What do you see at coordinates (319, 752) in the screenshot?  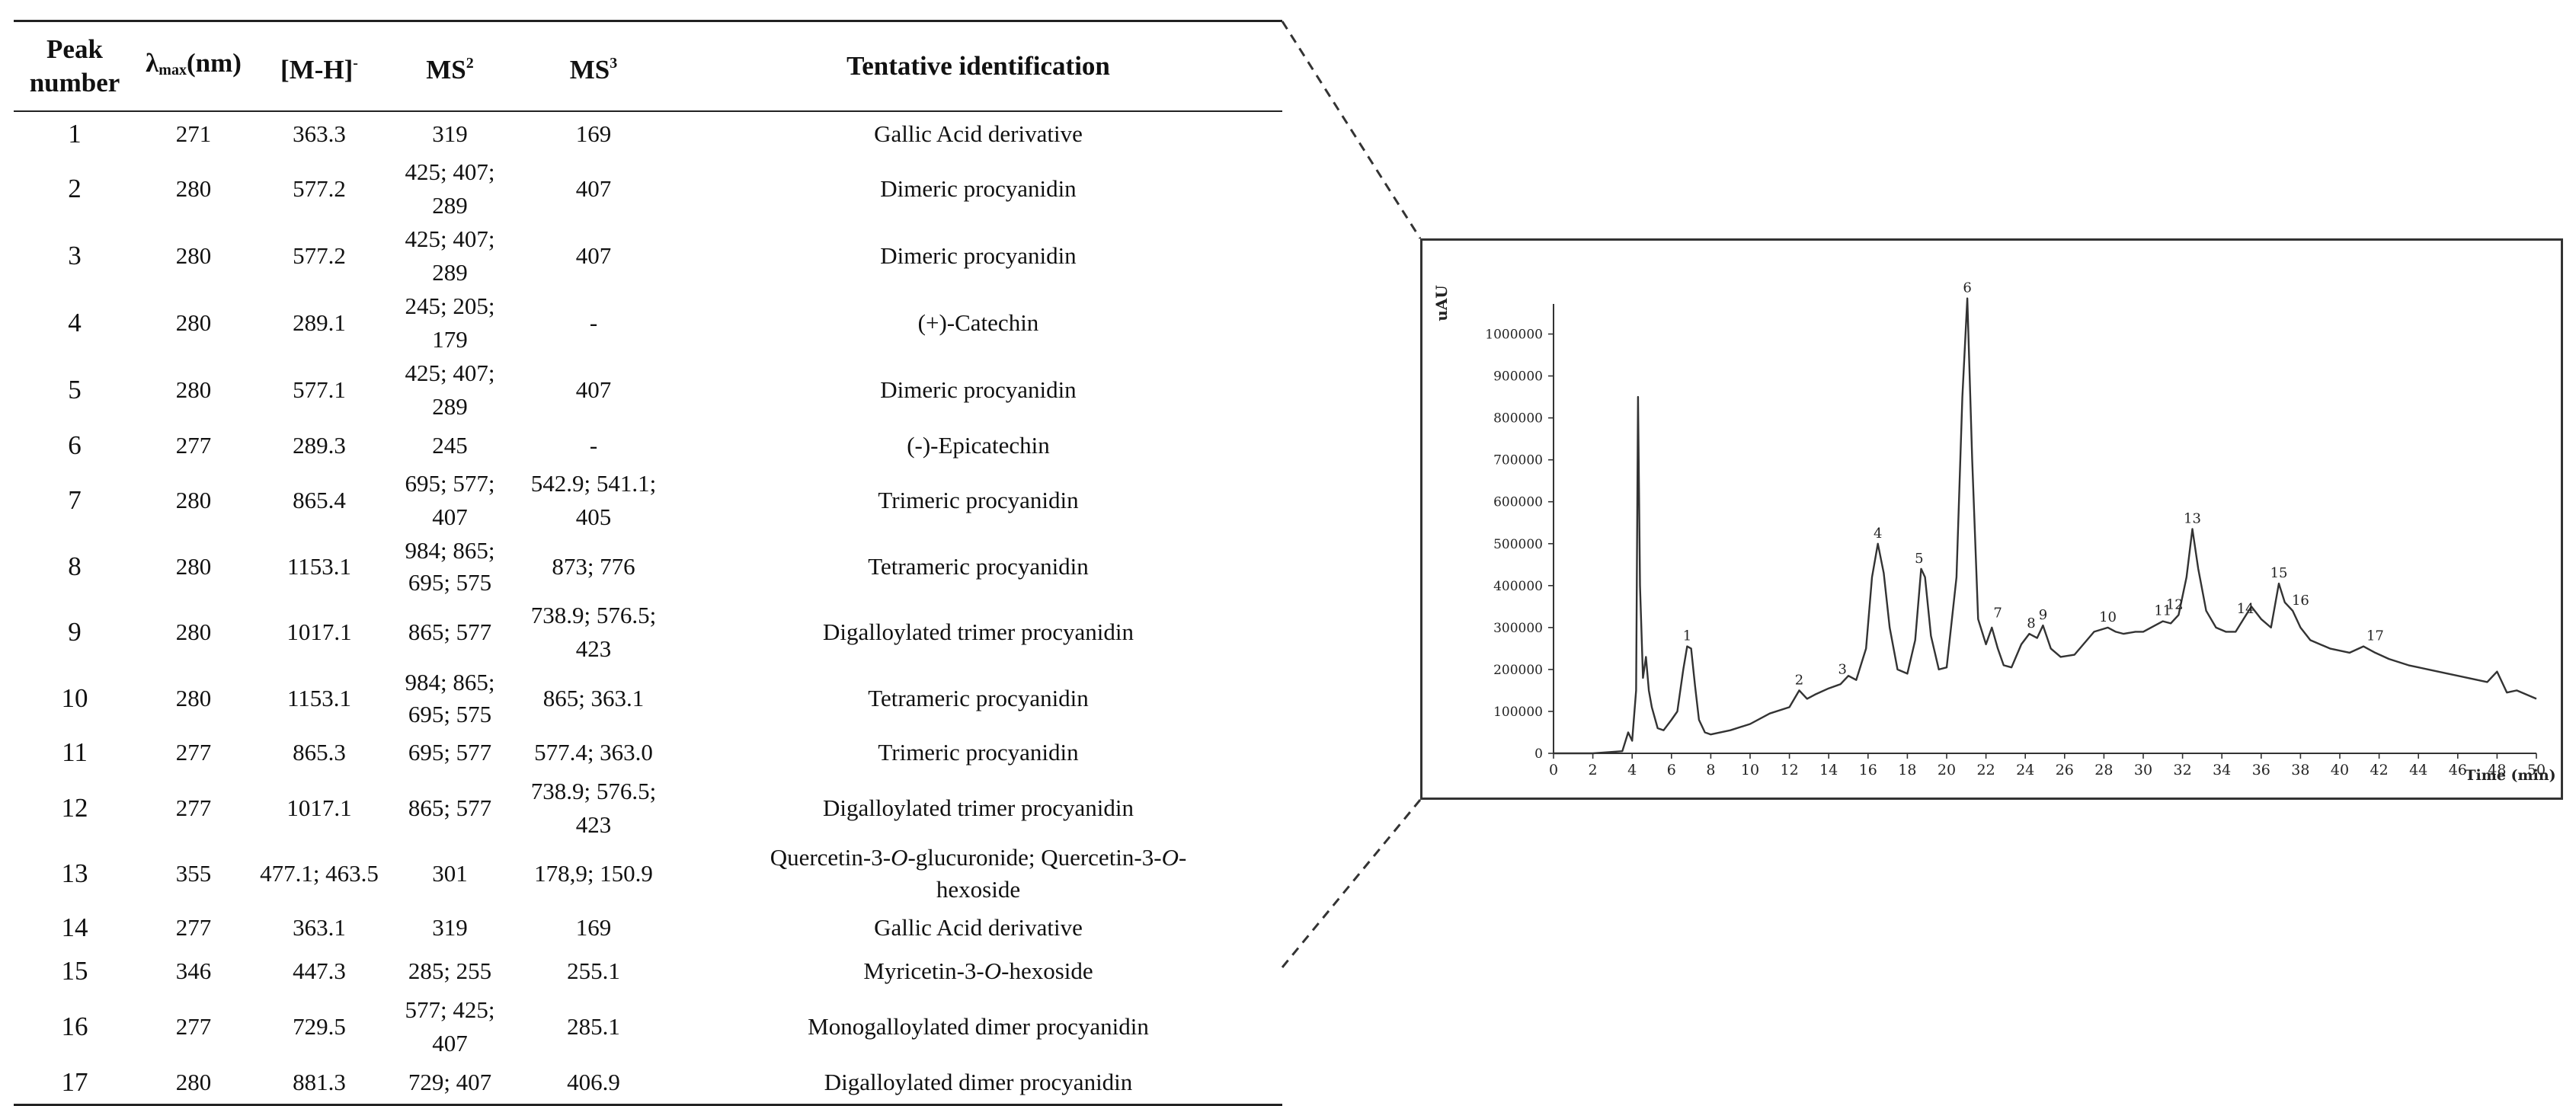 I see `cell-mh: 865.3` at bounding box center [319, 752].